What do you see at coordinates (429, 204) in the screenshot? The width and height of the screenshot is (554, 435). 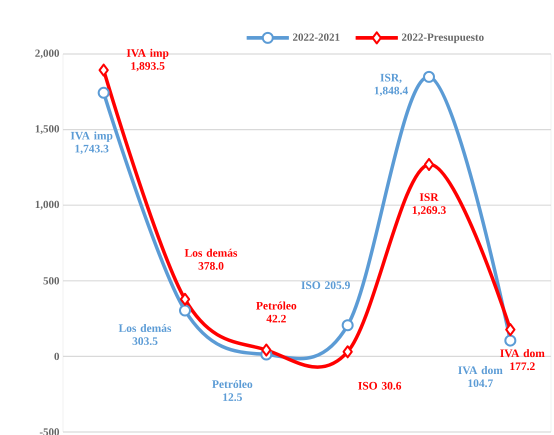 I see `data-label: ISR 1,269.3` at bounding box center [429, 204].